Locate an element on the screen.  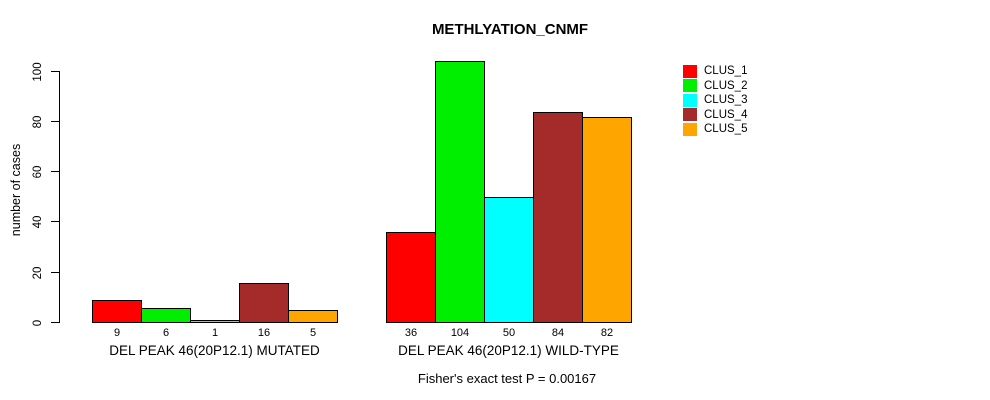
legend: CLUS_1 CLUS_2 CLUS_3 CLUS_4 CLUS_5 is located at coordinates (715, 100).